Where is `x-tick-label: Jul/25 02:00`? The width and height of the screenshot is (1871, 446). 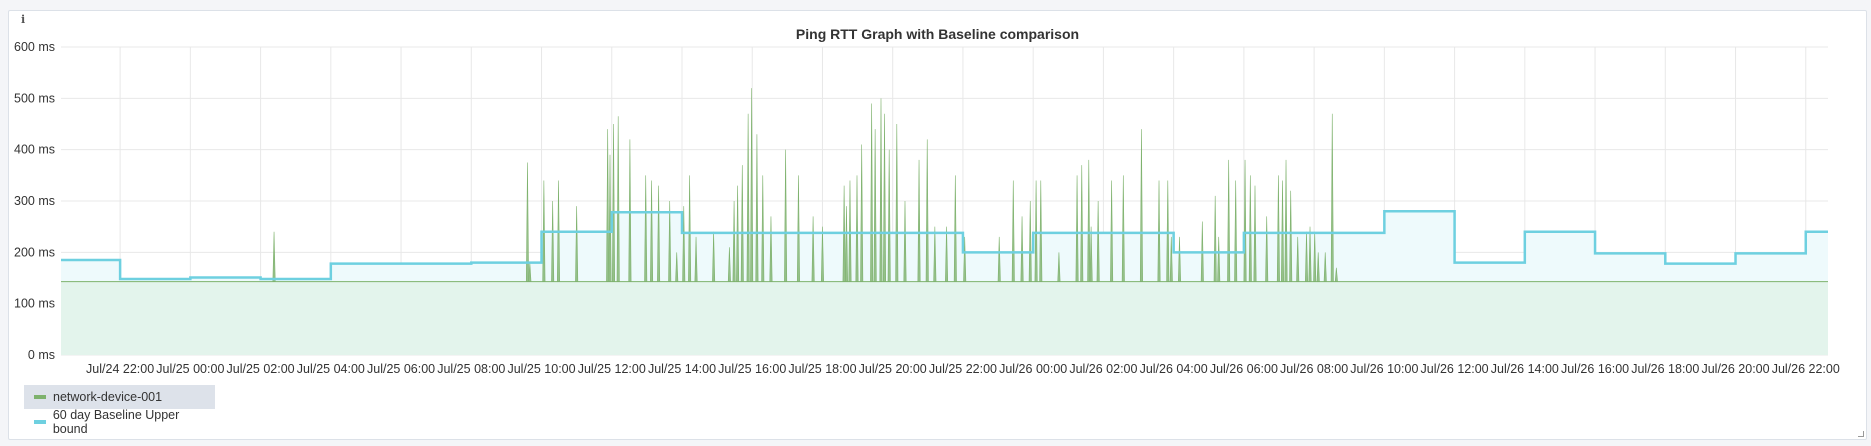 x-tick-label: Jul/25 02:00 is located at coordinates (261, 369).